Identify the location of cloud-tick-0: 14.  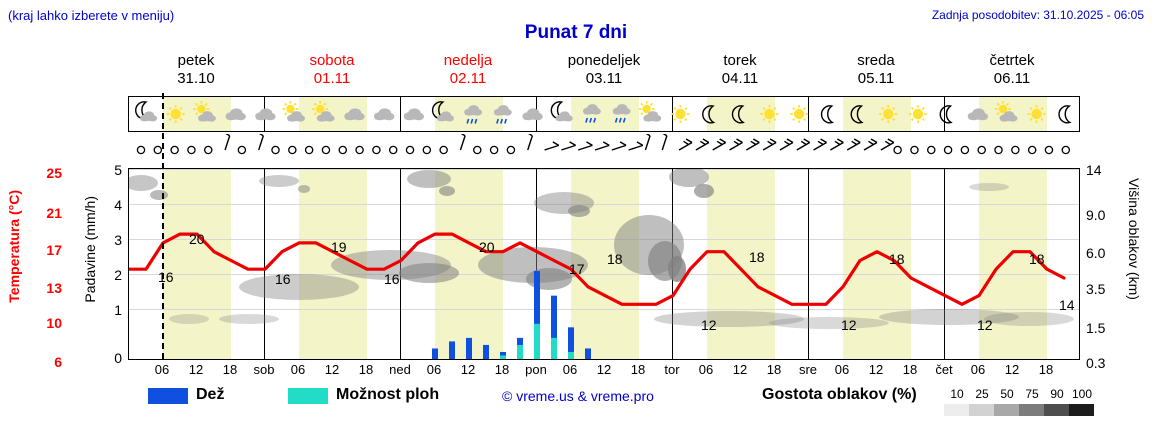
(1094, 170).